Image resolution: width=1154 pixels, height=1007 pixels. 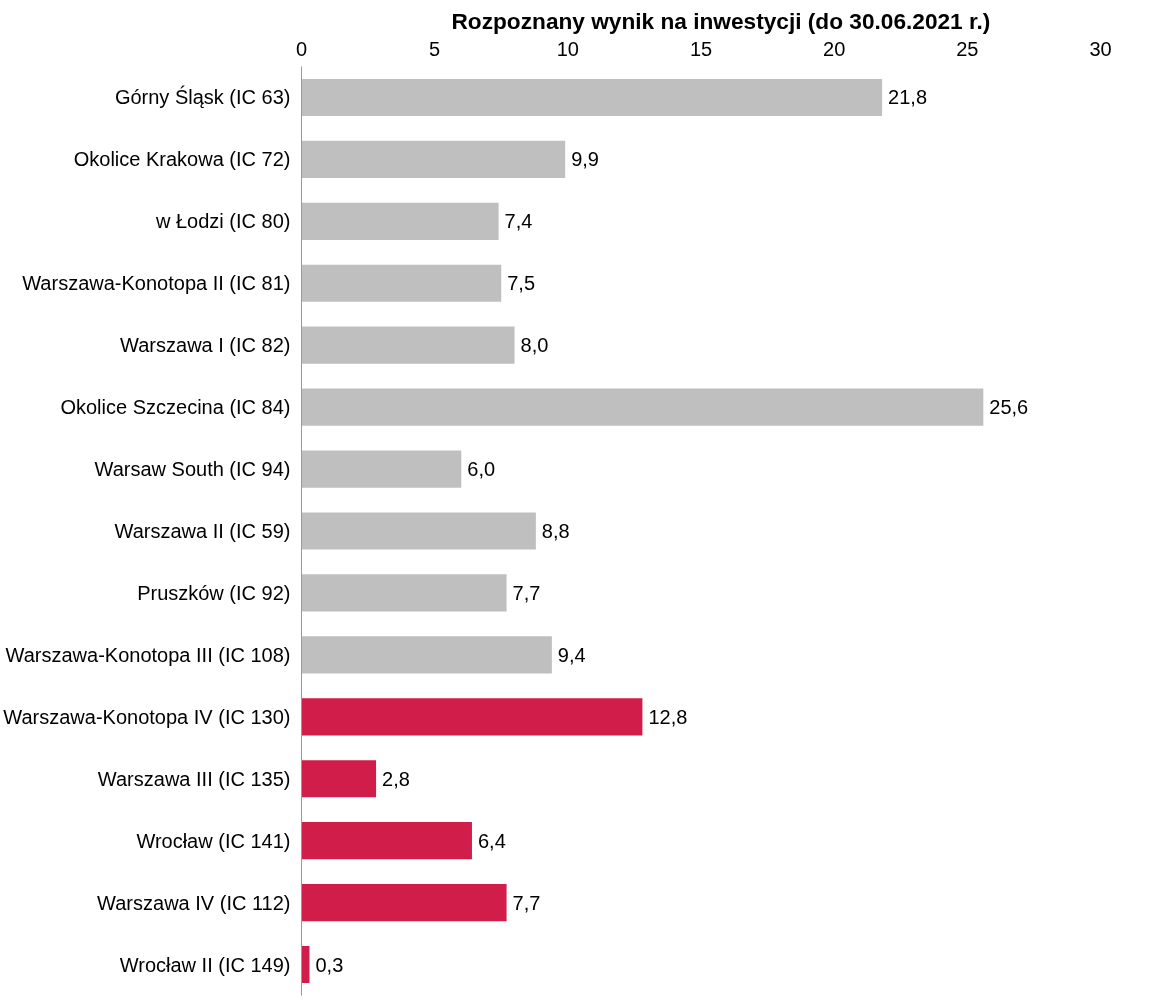 What do you see at coordinates (555, 531) in the screenshot?
I see `data-label: 8,8` at bounding box center [555, 531].